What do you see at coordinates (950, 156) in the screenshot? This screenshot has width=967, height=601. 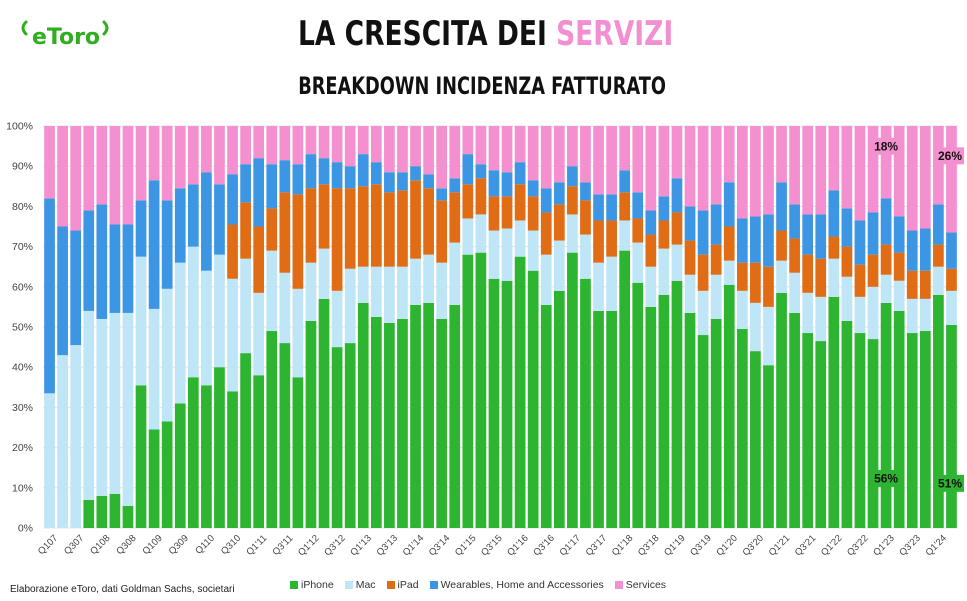 I see `annotation-label: 26%` at bounding box center [950, 156].